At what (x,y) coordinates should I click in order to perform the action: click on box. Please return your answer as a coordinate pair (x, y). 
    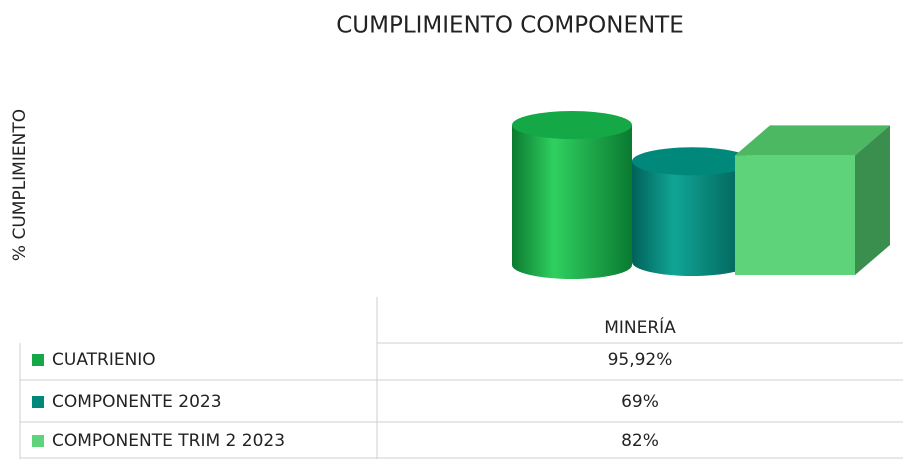
    Looking at the image, I should click on (812, 200).